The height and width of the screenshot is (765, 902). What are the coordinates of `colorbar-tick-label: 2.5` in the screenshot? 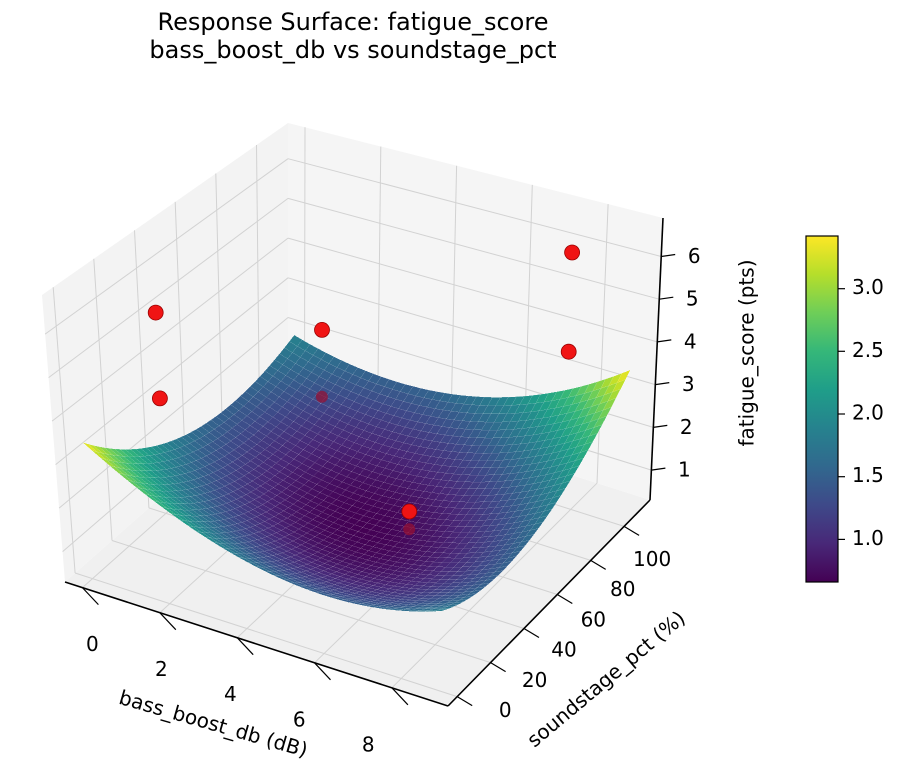 It's located at (868, 350).